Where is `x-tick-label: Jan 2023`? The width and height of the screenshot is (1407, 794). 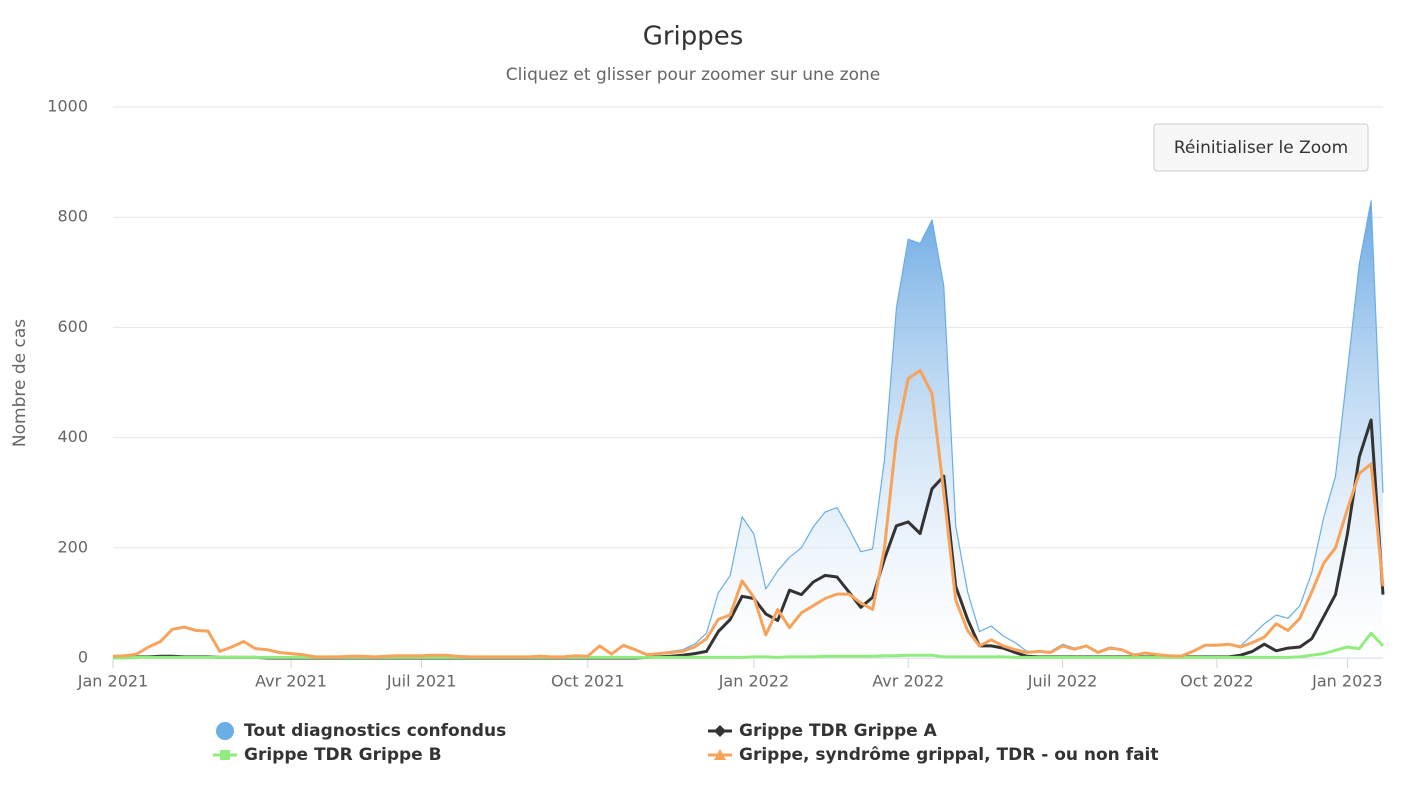
x-tick-label: Jan 2023 is located at coordinates (1346, 681).